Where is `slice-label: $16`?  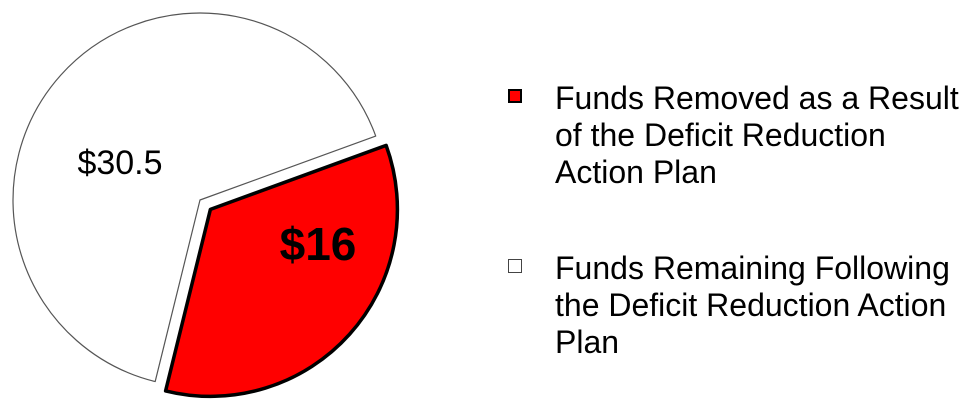
slice-label: $16 is located at coordinates (318, 244).